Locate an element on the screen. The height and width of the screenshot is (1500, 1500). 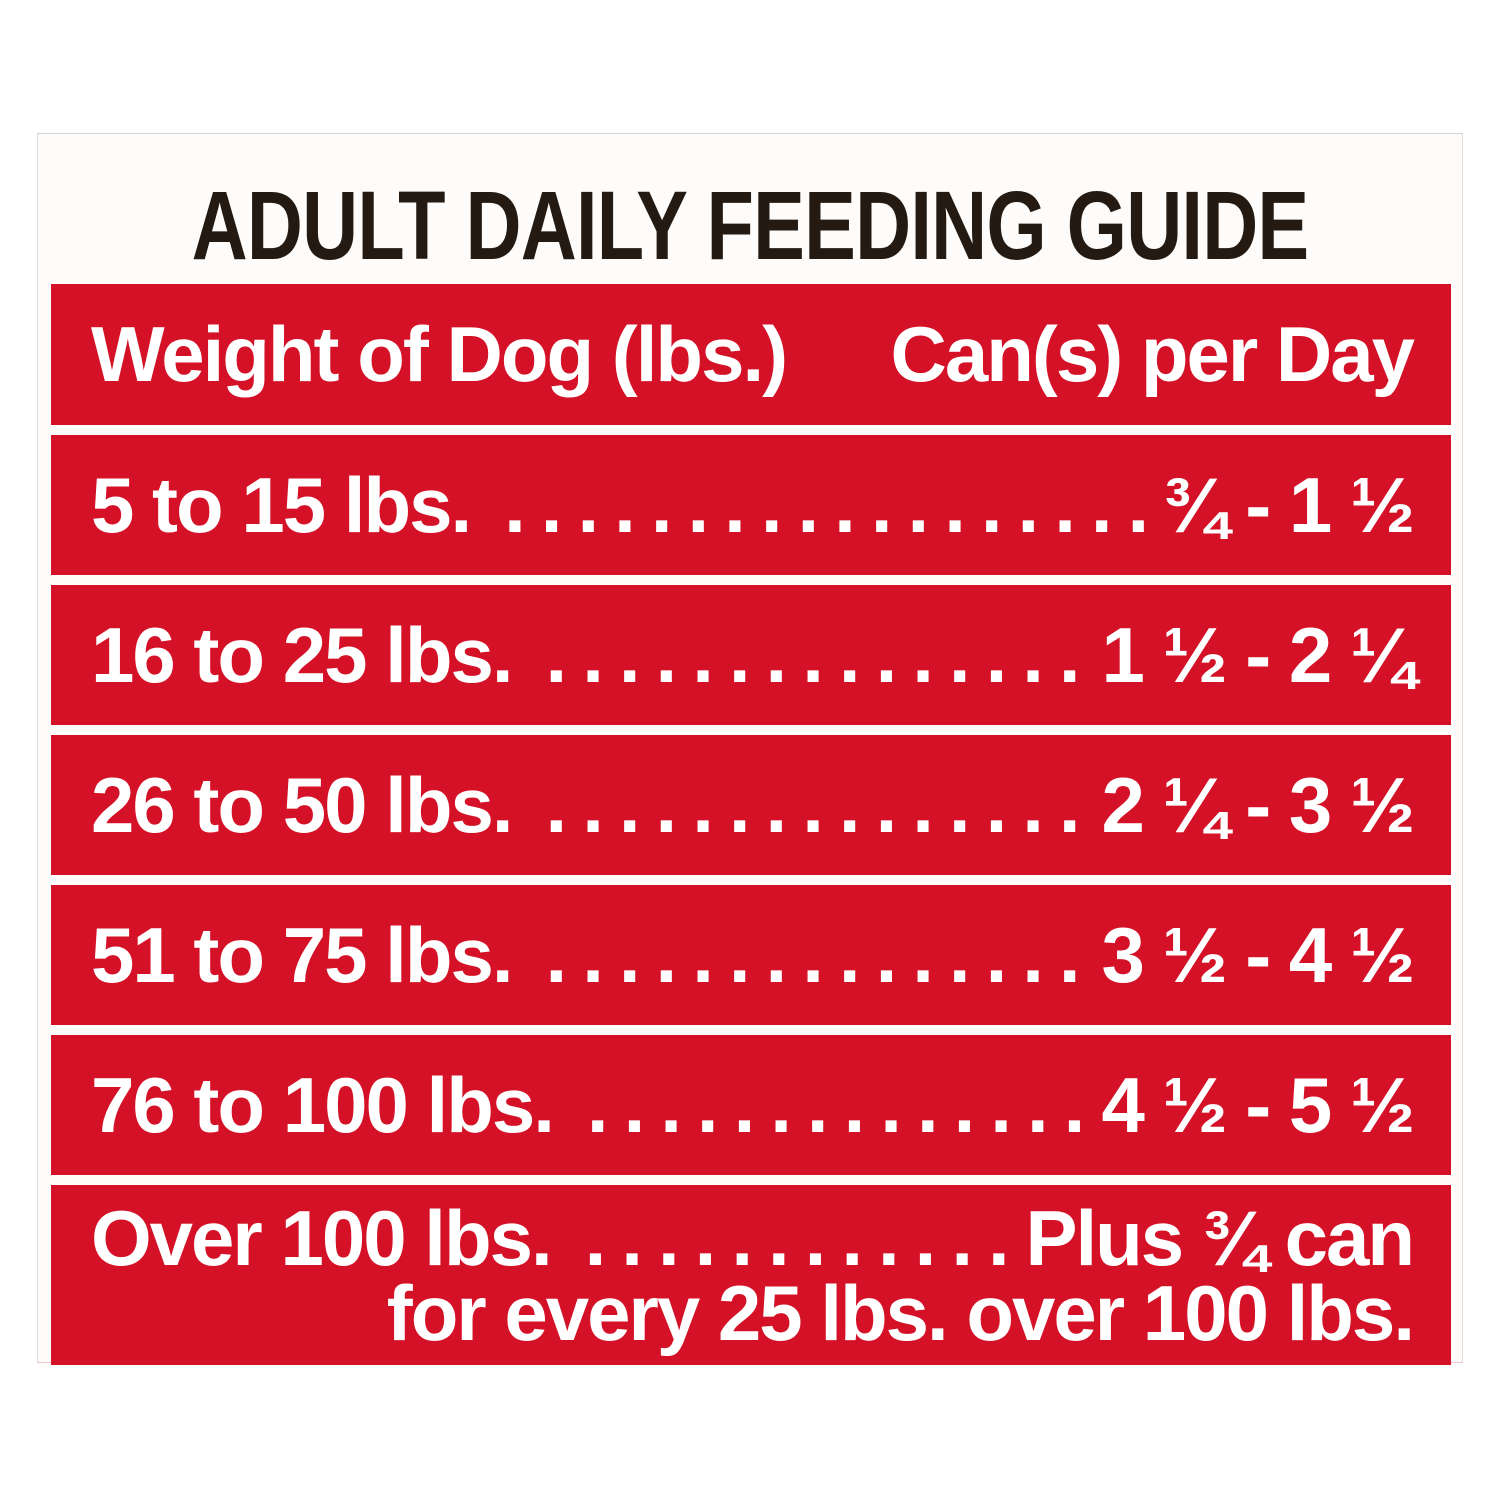
weight-range: 51 to 75 lbs. is located at coordinates (302, 955).